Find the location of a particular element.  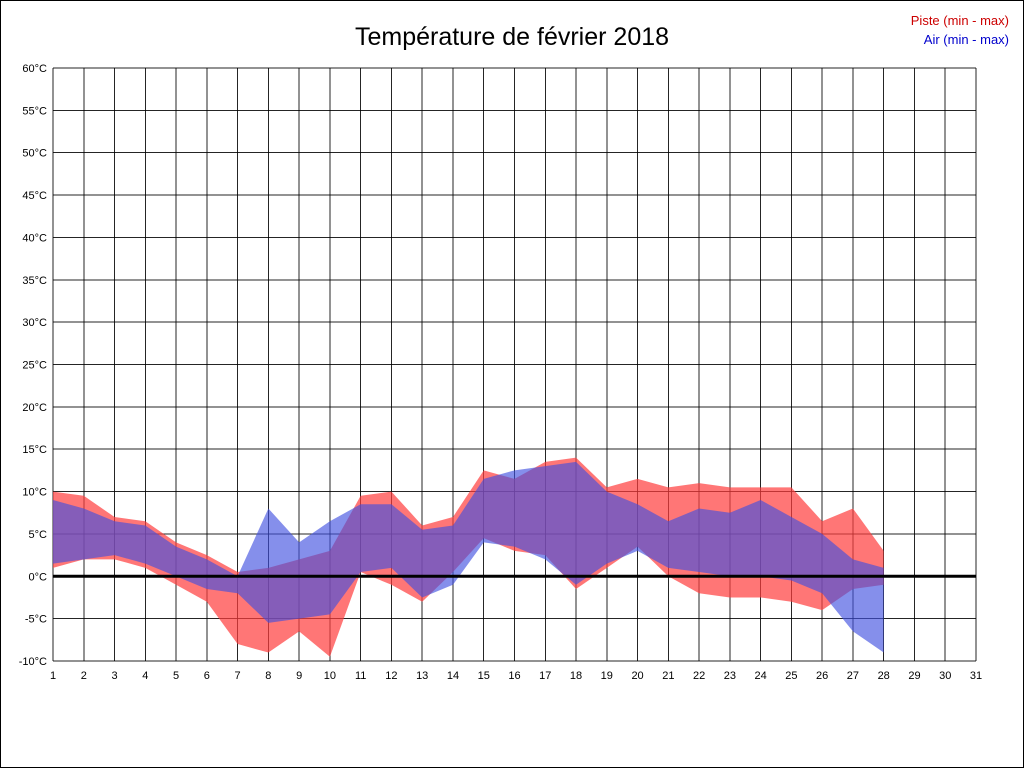

x-tick-label: 17 is located at coordinates (545, 676).